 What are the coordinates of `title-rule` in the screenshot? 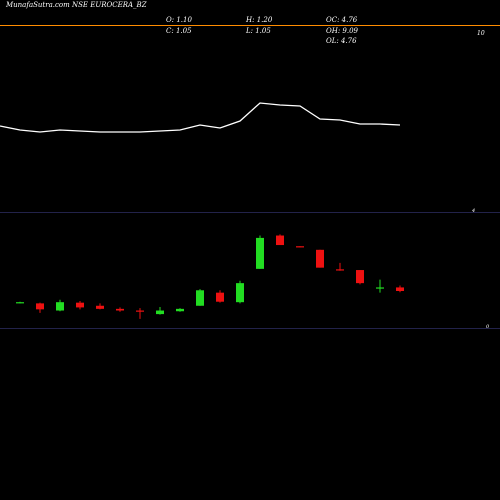 It's located at (250, 25).